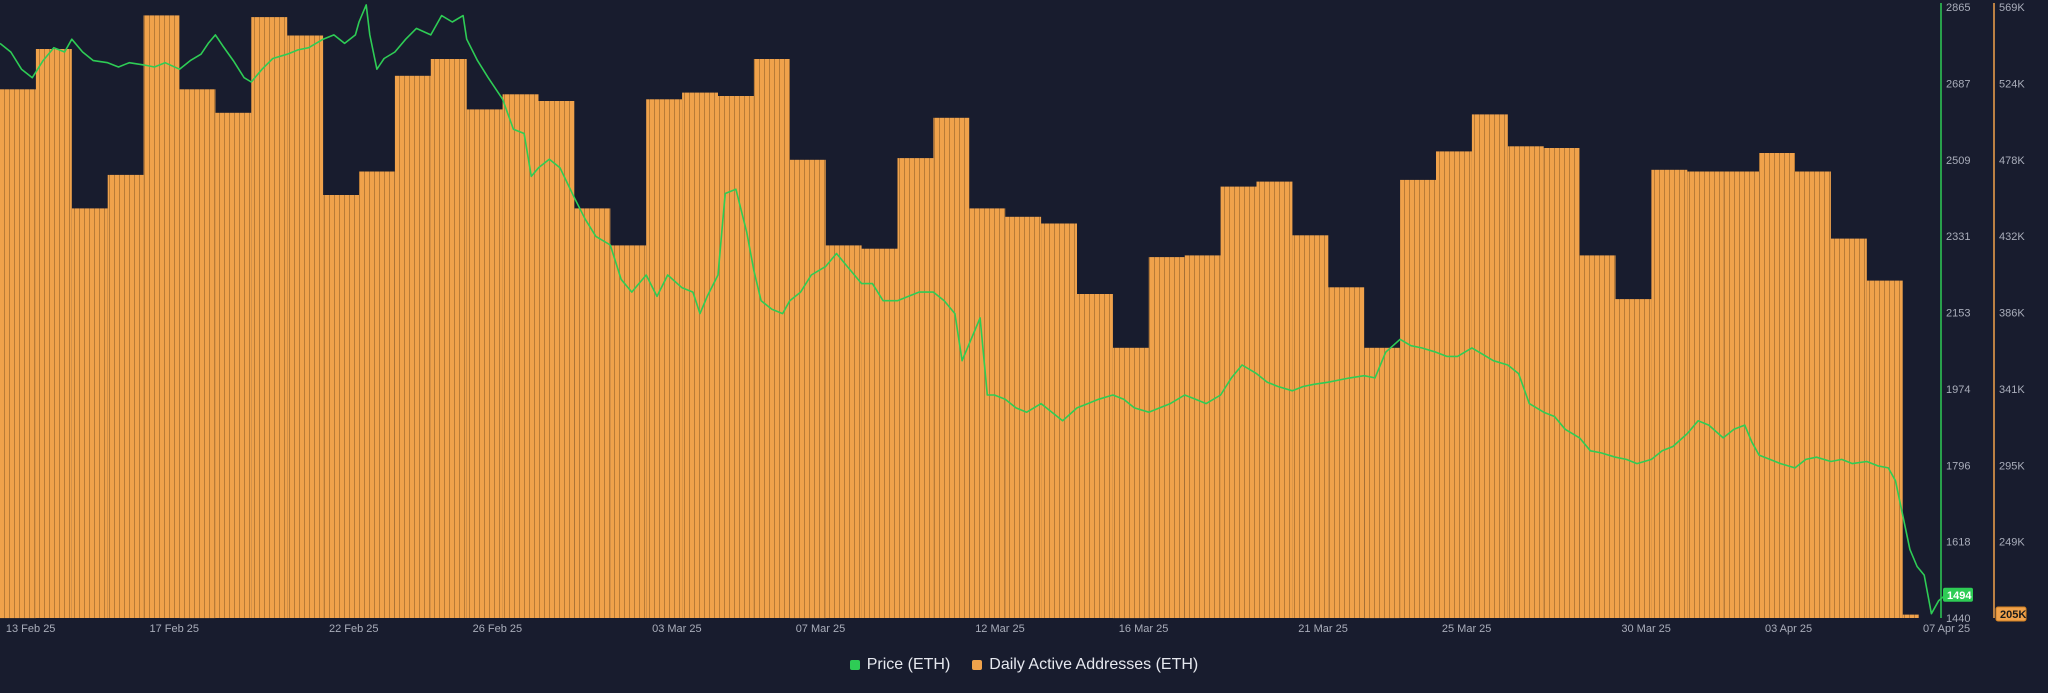 The image size is (2048, 693). Describe the element at coordinates (1646, 629) in the screenshot. I see `x-axis-tick-label: 30 Mar 25` at that location.